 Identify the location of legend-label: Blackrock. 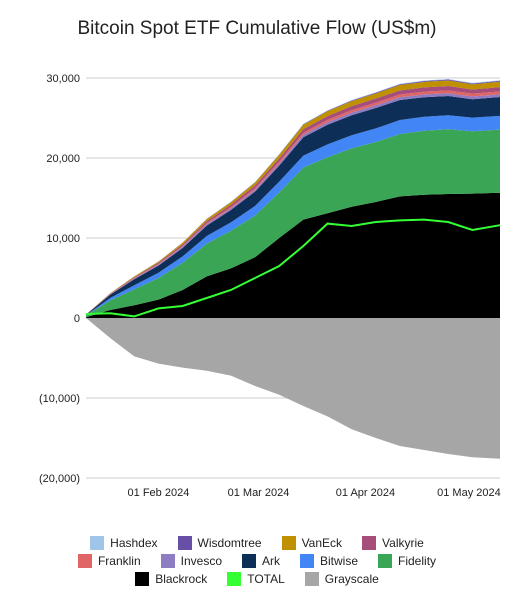
(181, 579).